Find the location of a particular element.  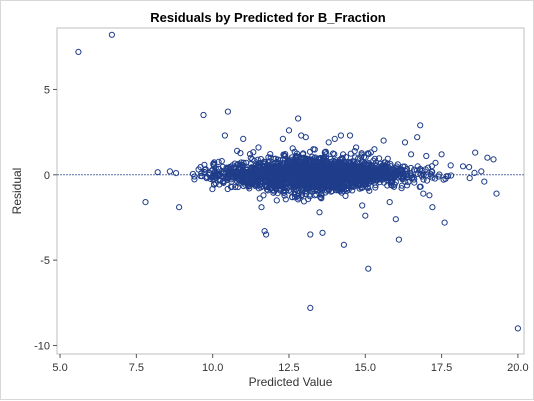

y-axis-label: Residual is located at coordinates (17, 191).